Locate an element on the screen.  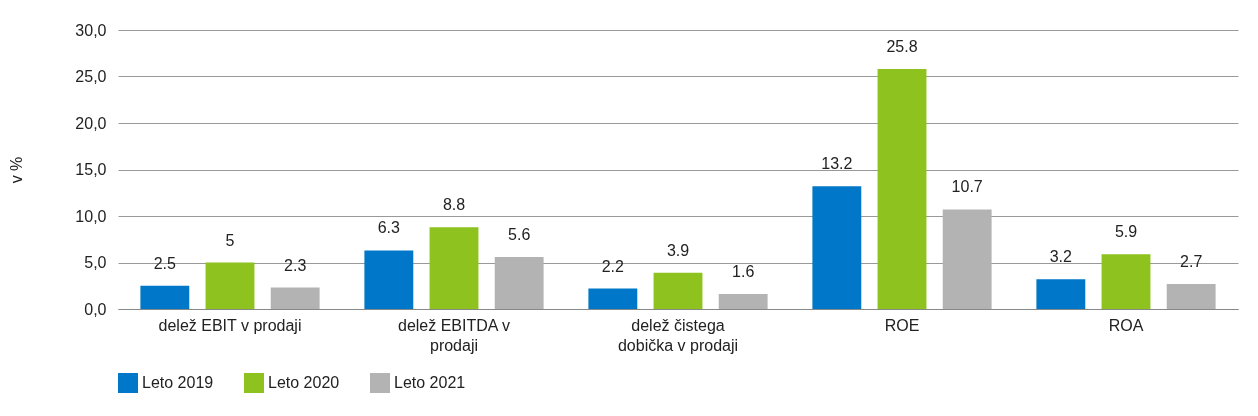
legend-label: Leto 2019 is located at coordinates (178, 382).